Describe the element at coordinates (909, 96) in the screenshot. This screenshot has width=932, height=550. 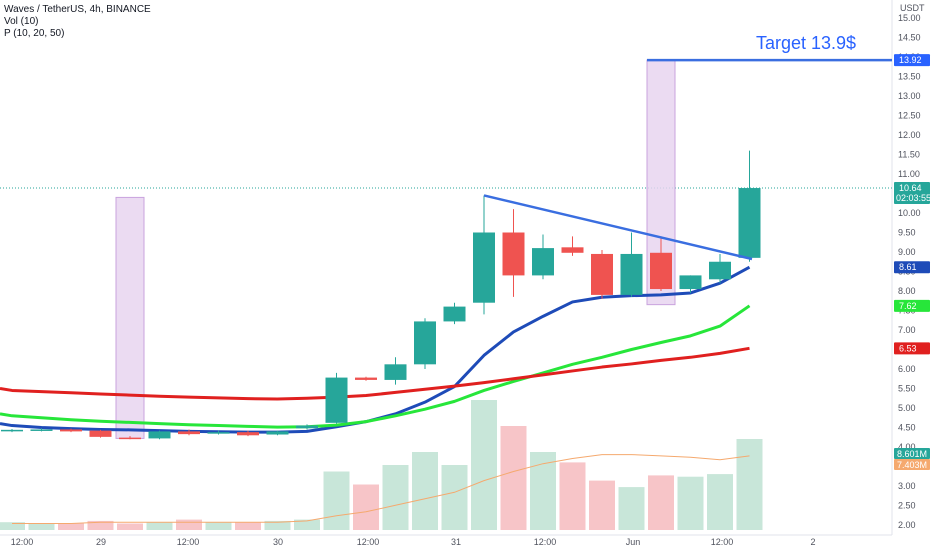
I see `y-tick-label: 13.00` at that location.